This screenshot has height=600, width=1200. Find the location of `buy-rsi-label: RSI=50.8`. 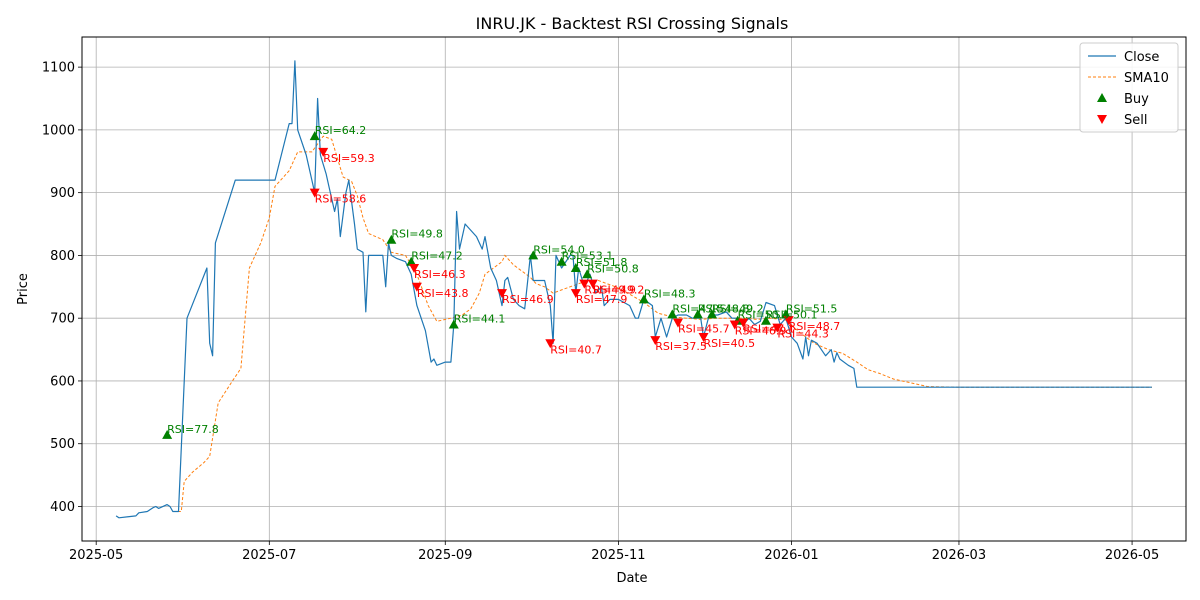

buy-rsi-label: RSI=50.8 is located at coordinates (613, 268).